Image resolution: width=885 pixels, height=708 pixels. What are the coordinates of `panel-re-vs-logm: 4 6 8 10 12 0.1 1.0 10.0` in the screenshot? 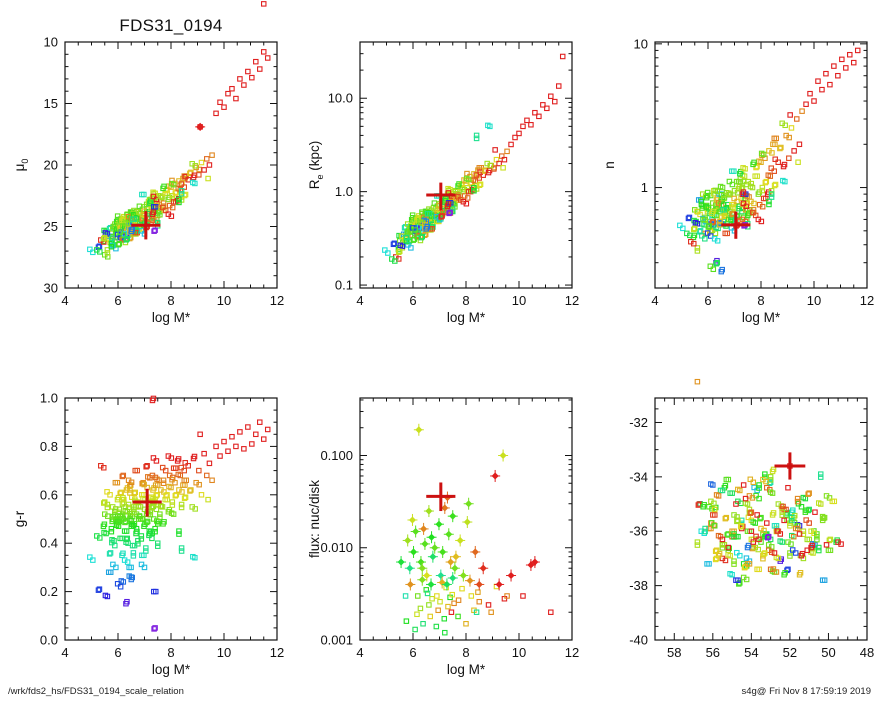 It's located at (445, 183).